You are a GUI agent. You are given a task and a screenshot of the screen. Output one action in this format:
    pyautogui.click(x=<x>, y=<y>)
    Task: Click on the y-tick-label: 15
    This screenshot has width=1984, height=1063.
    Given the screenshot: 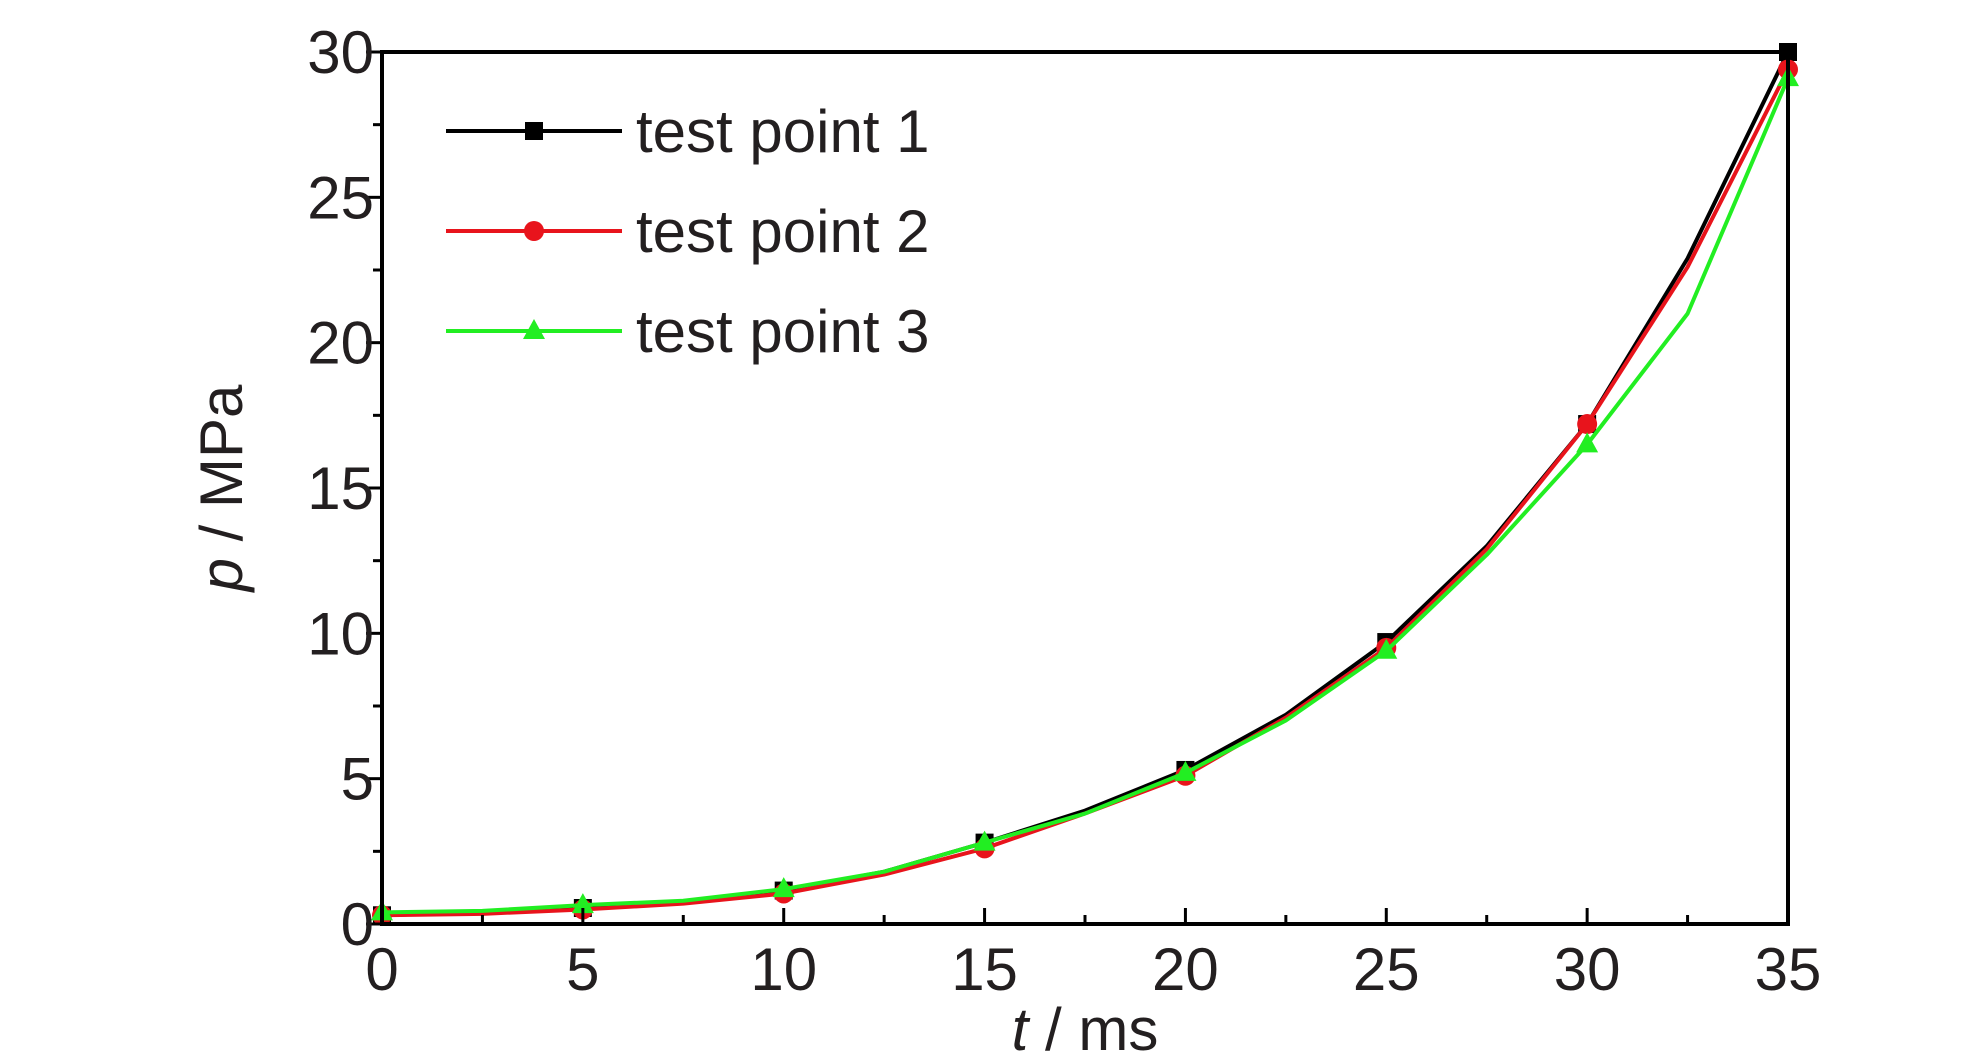 What is the action you would take?
    pyautogui.click(x=340, y=488)
    